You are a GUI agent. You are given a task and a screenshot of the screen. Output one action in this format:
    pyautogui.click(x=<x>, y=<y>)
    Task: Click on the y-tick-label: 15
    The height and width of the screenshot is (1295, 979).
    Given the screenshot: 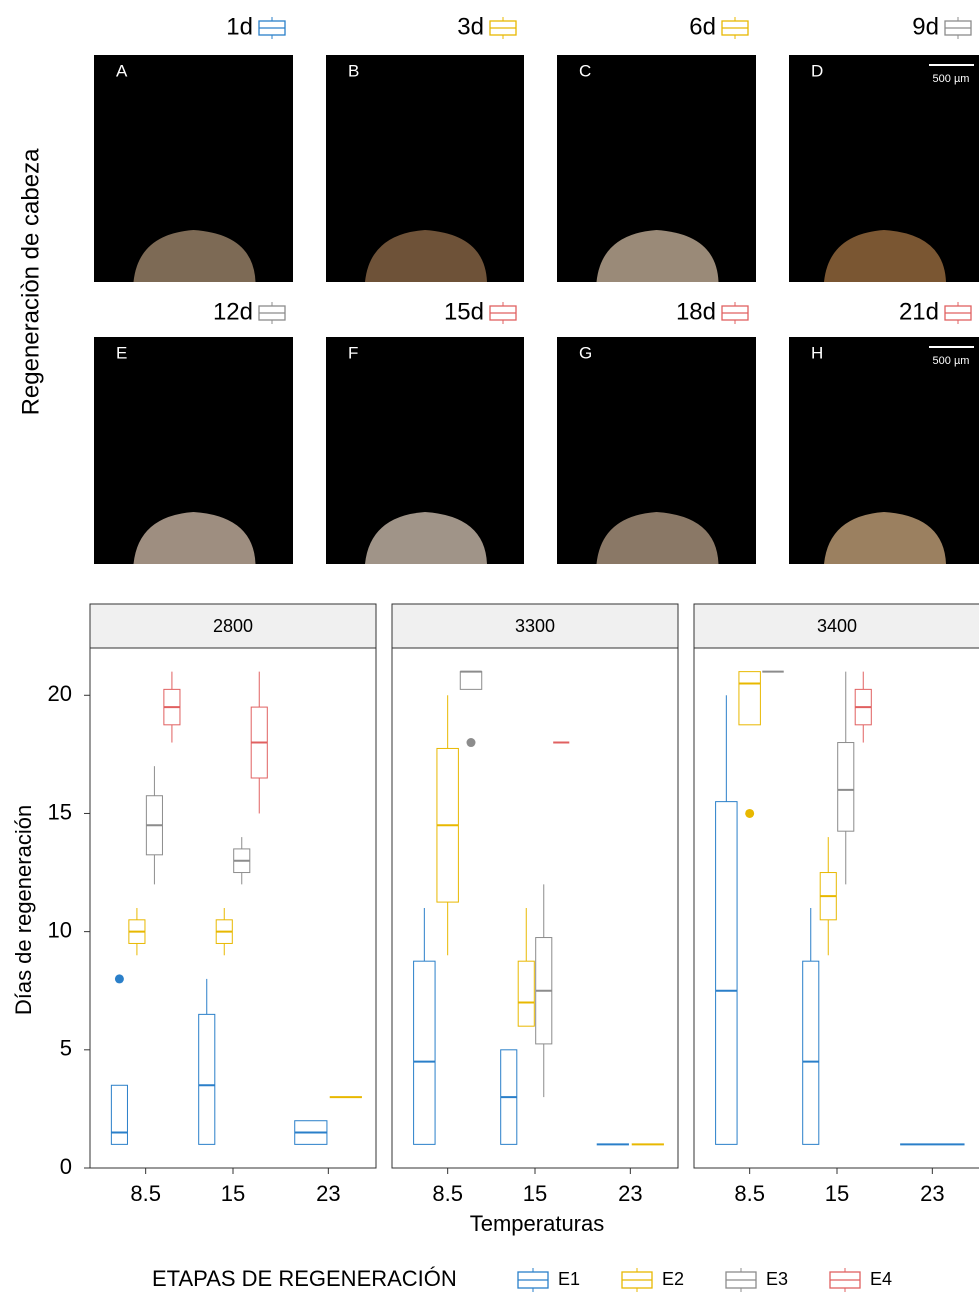 What is the action you would take?
    pyautogui.click(x=60, y=811)
    